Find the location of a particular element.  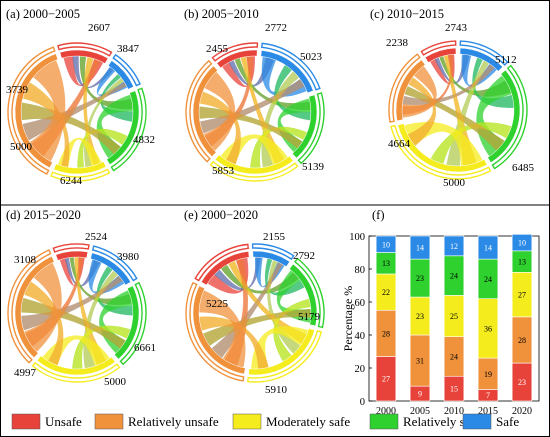

x-tick-label: 2020 is located at coordinates (522, 411).